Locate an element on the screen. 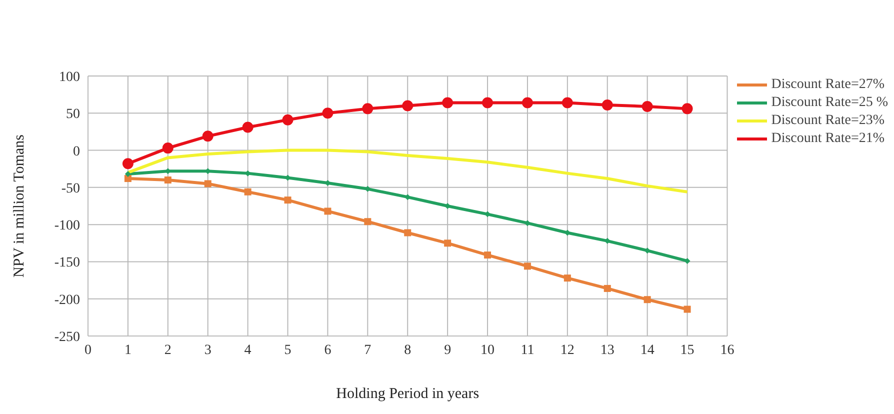 Image resolution: width=894 pixels, height=414 pixels. x-tick-label: 11 is located at coordinates (527, 350).